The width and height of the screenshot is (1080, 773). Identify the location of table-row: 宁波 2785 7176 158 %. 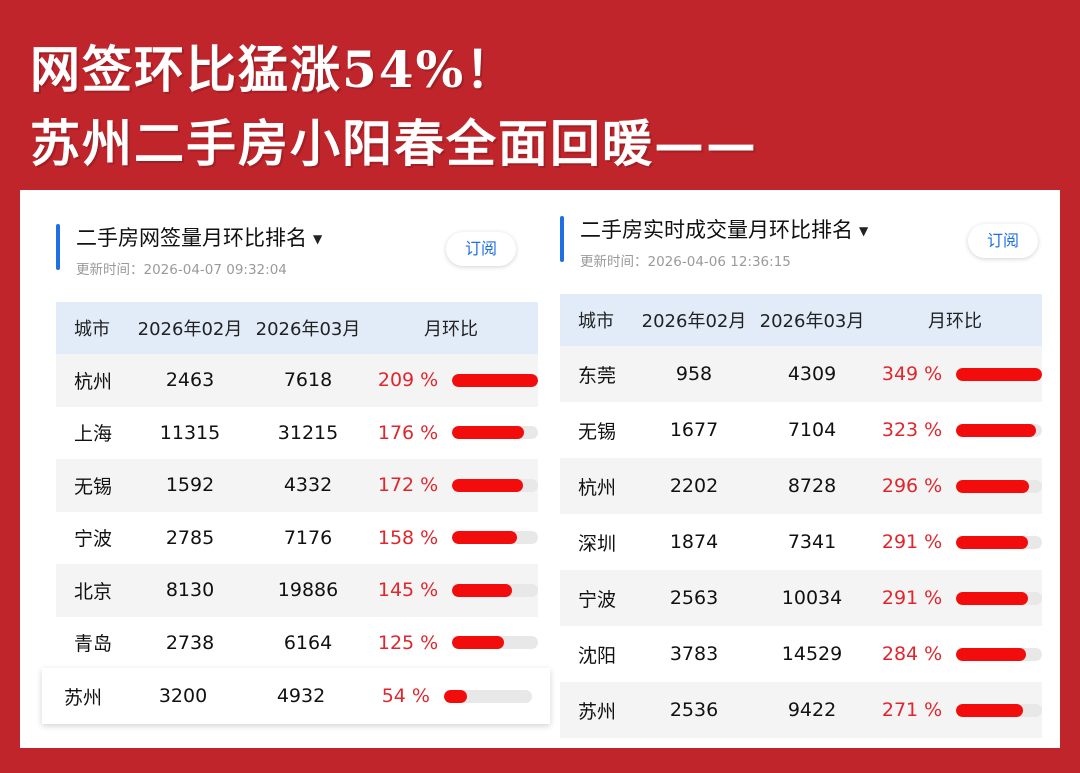
(297, 538).